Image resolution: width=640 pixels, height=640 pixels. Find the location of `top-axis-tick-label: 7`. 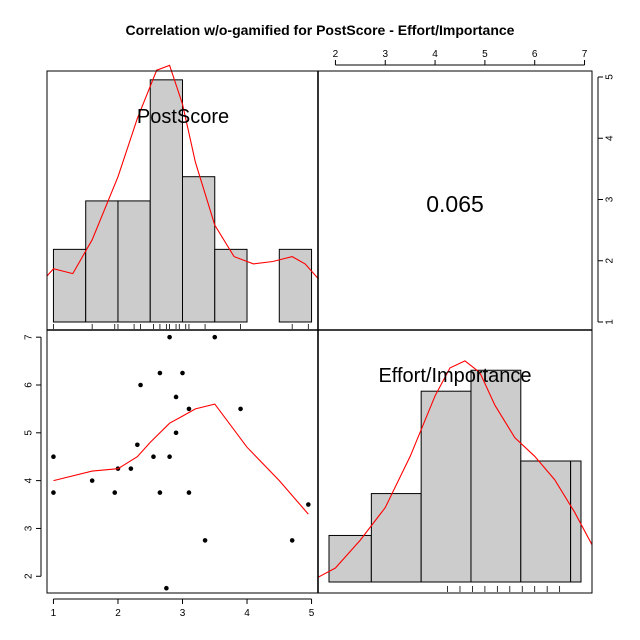

top-axis-tick-label: 7 is located at coordinates (585, 54).